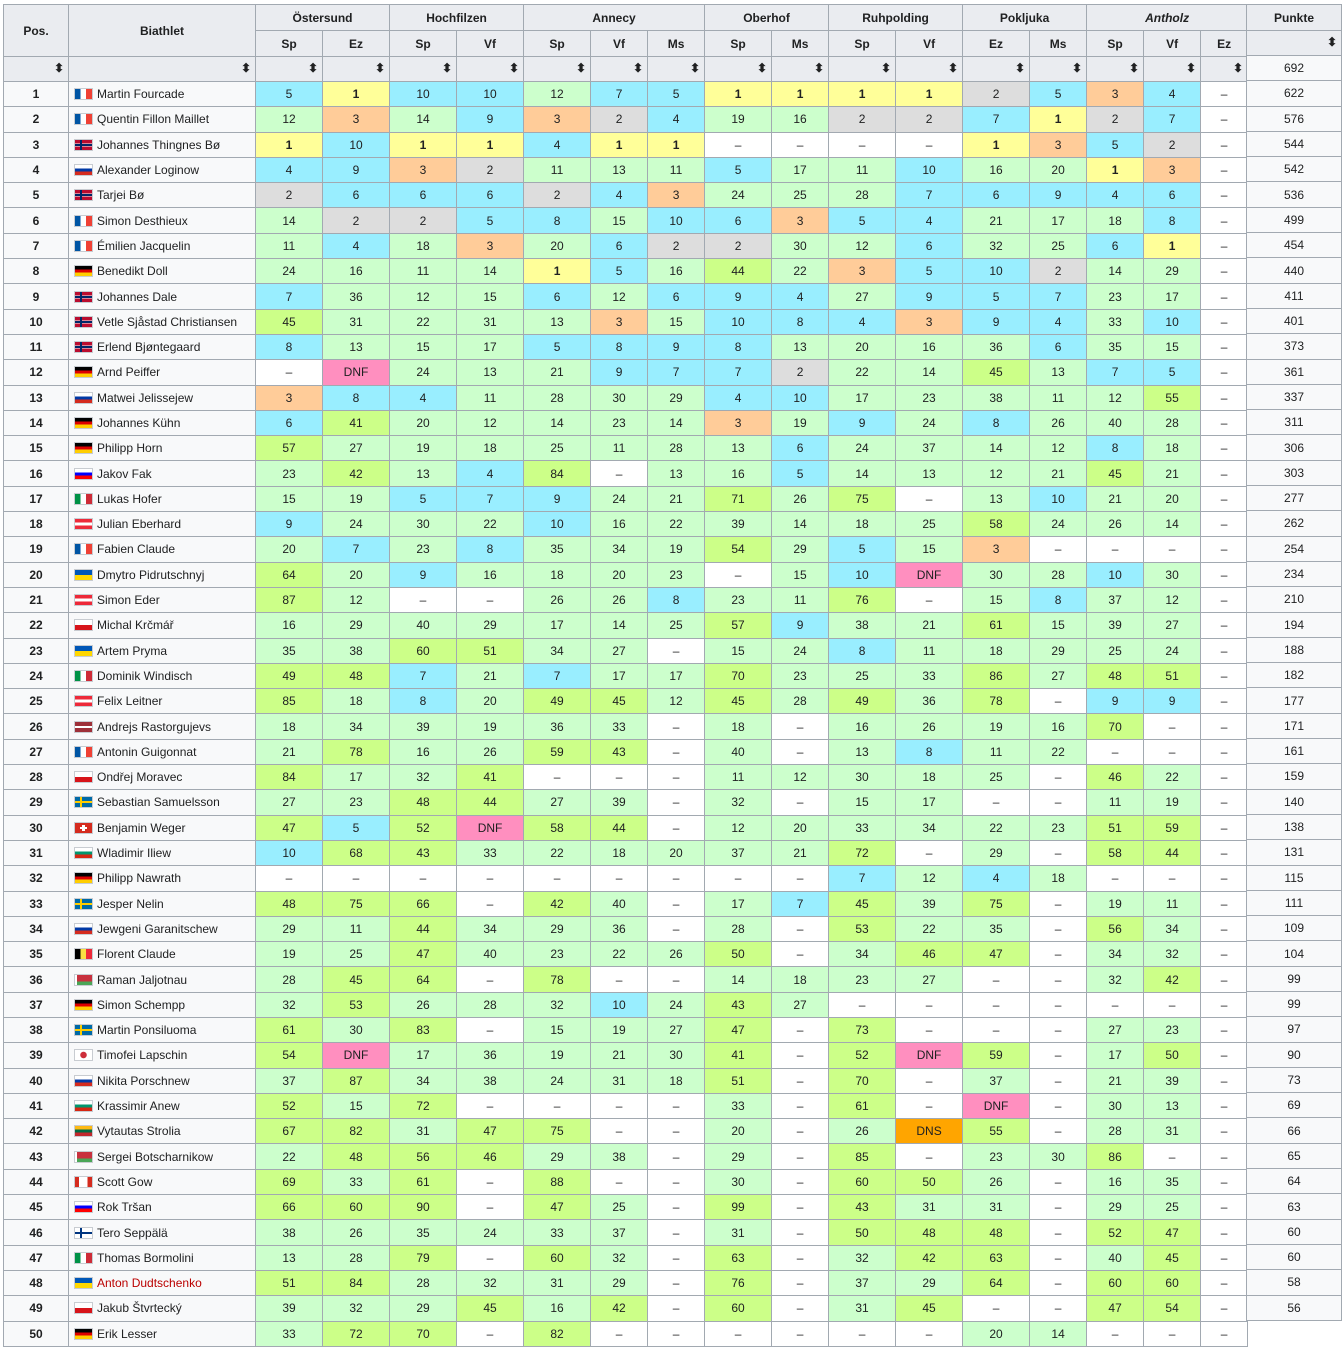 The width and height of the screenshot is (1343, 1352). Describe the element at coordinates (141, 1004) in the screenshot. I see `athlete-link: Simon Schempp` at that location.